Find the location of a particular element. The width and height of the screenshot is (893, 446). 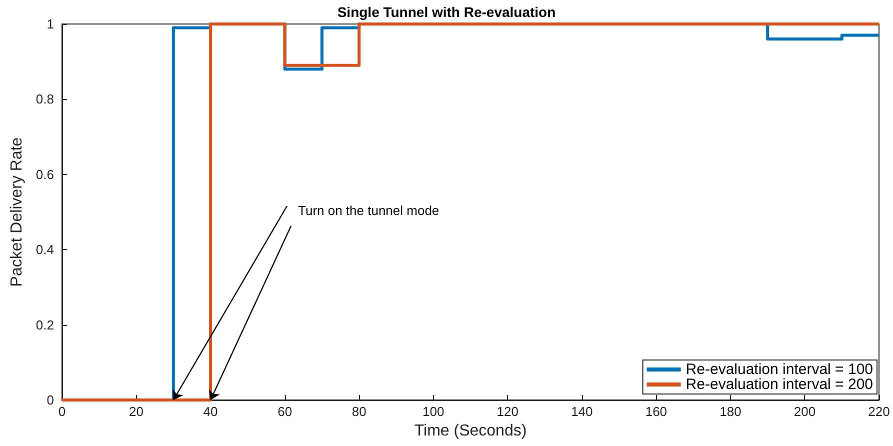

annotation: Turn on the tunnel mode is located at coordinates (369, 210).